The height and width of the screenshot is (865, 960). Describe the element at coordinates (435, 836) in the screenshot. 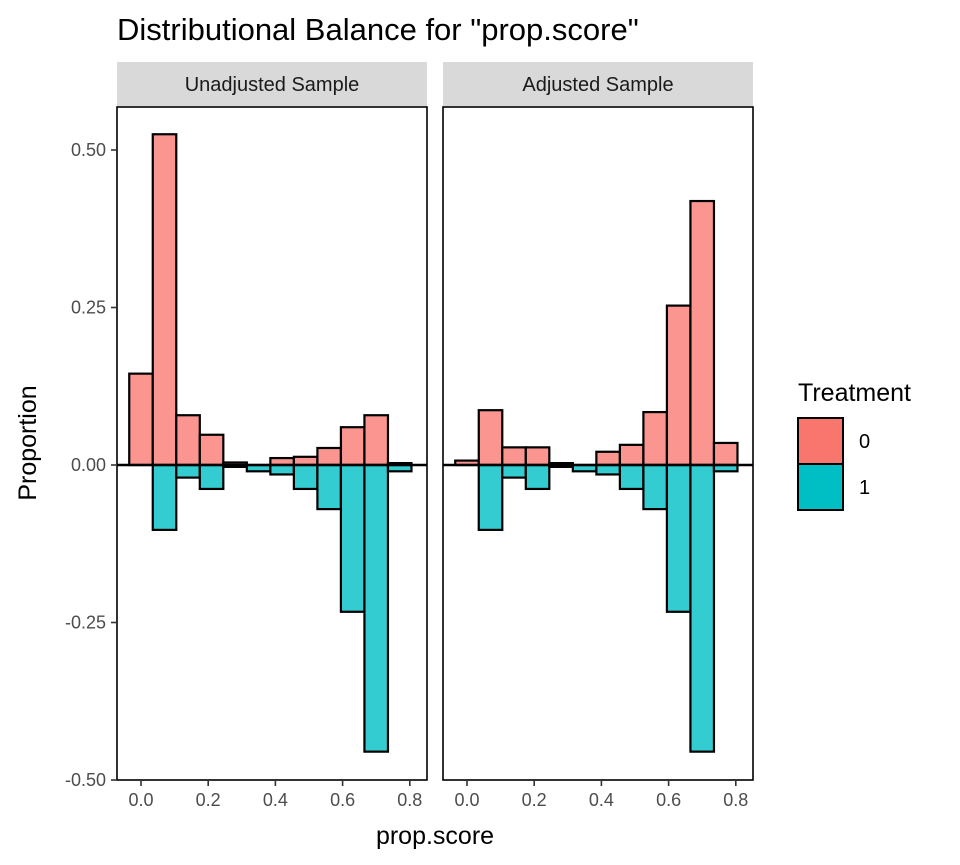

I see `x-axis-title: prop.score` at that location.